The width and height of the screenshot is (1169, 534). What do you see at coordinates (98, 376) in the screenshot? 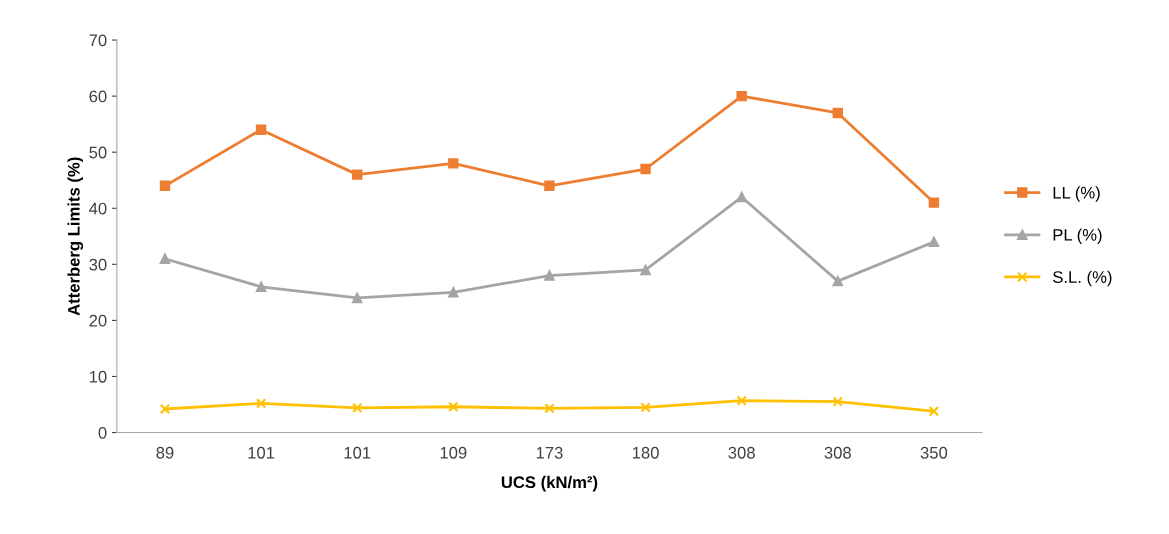
I see `y-tick-label: 10` at bounding box center [98, 376].